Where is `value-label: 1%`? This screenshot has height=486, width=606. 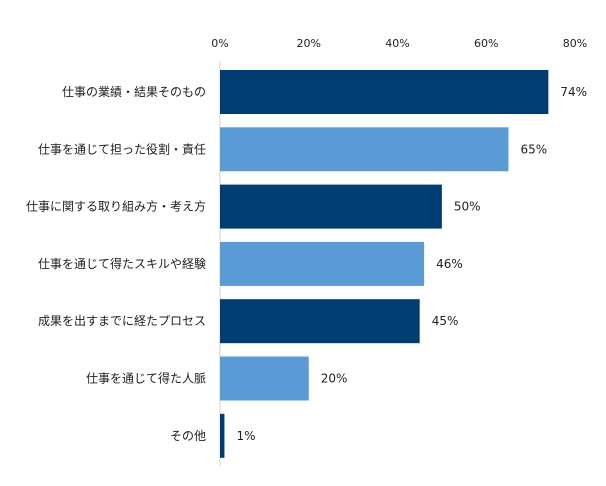 value-label: 1% is located at coordinates (245, 436).